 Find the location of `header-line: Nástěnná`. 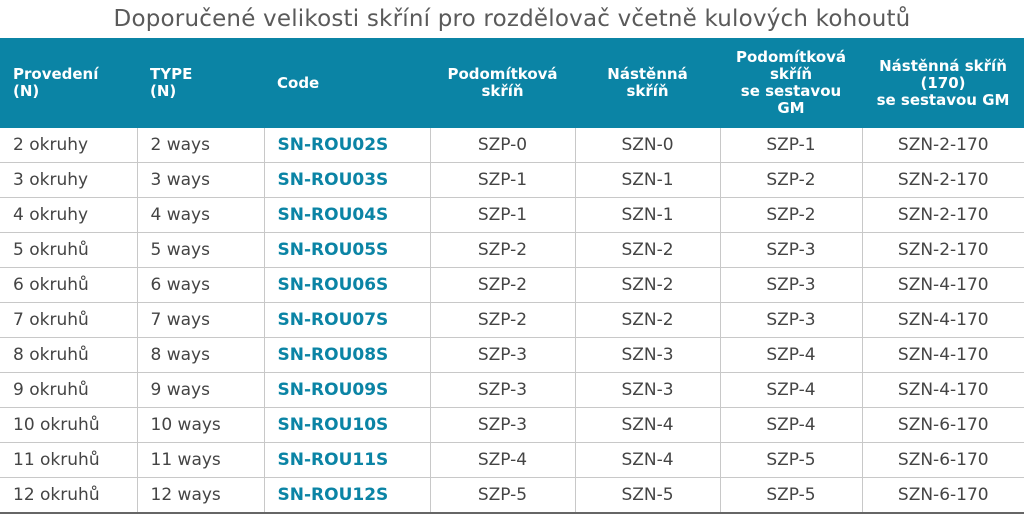

header-line: Nástěnná is located at coordinates (647, 74).